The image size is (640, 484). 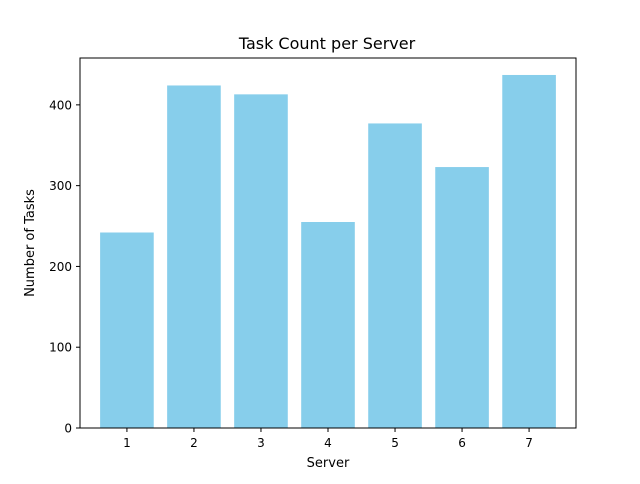 I want to click on y-axis-label: Number of Tasks, so click(x=30, y=243).